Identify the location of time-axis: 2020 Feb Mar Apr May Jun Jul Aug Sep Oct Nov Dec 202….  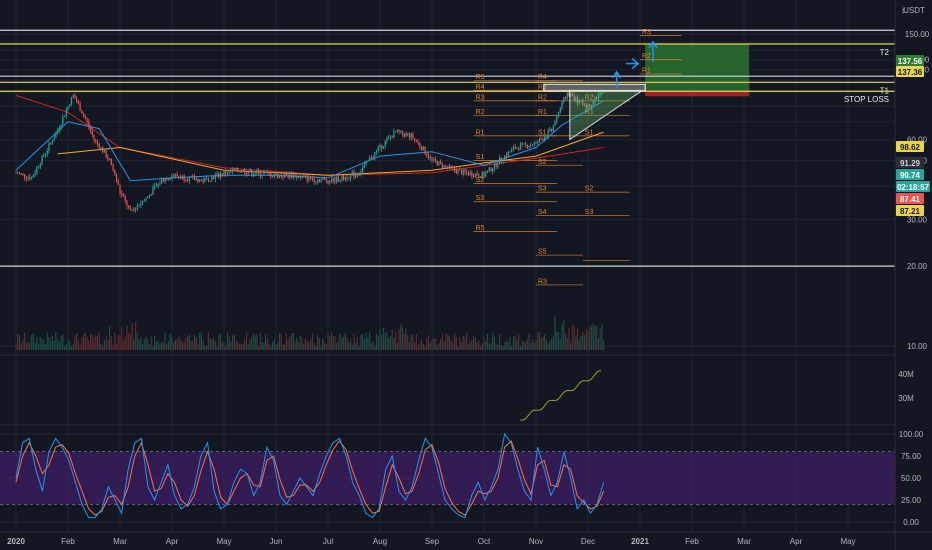
(431, 541).